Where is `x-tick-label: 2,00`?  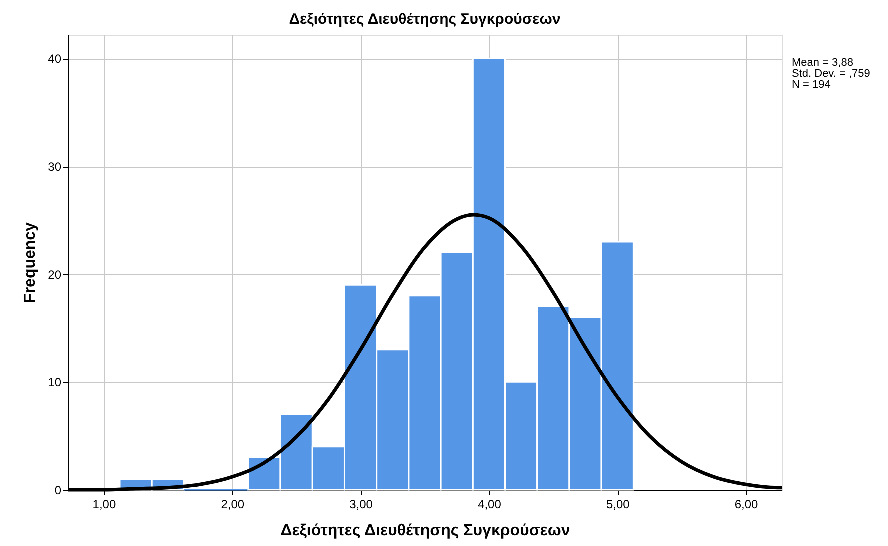
x-tick-label: 2,00 is located at coordinates (233, 505).